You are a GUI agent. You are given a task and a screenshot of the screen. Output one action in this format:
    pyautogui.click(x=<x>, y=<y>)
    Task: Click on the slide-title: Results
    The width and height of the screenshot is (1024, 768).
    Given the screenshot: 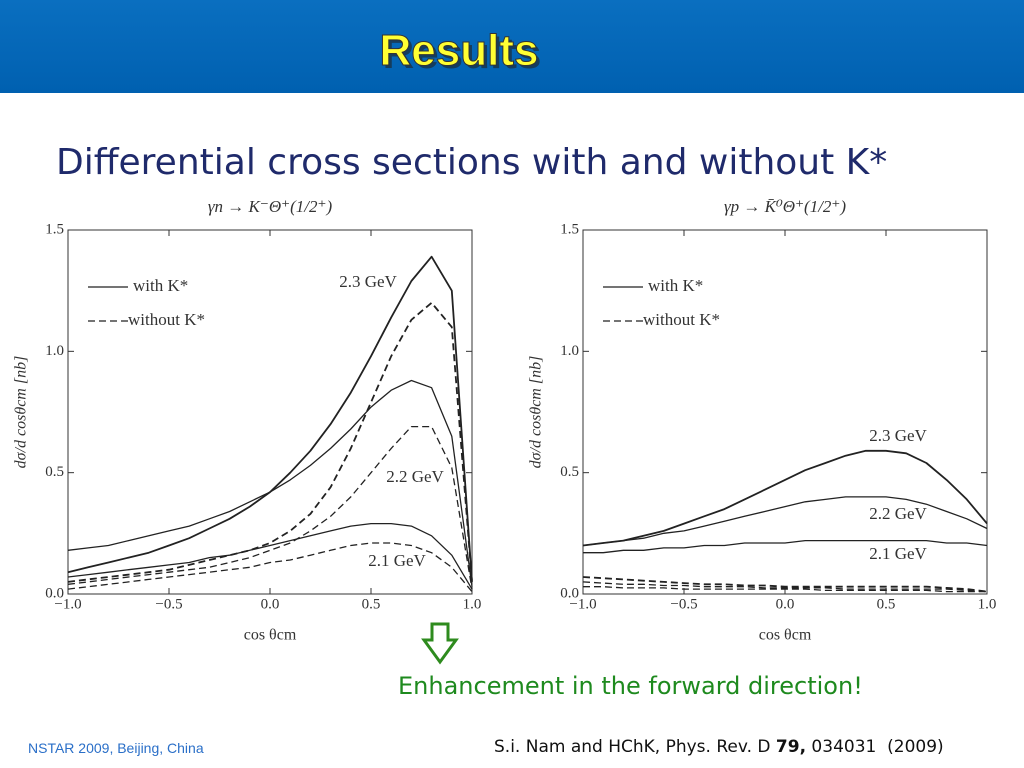 What is the action you would take?
    pyautogui.click(x=459, y=50)
    